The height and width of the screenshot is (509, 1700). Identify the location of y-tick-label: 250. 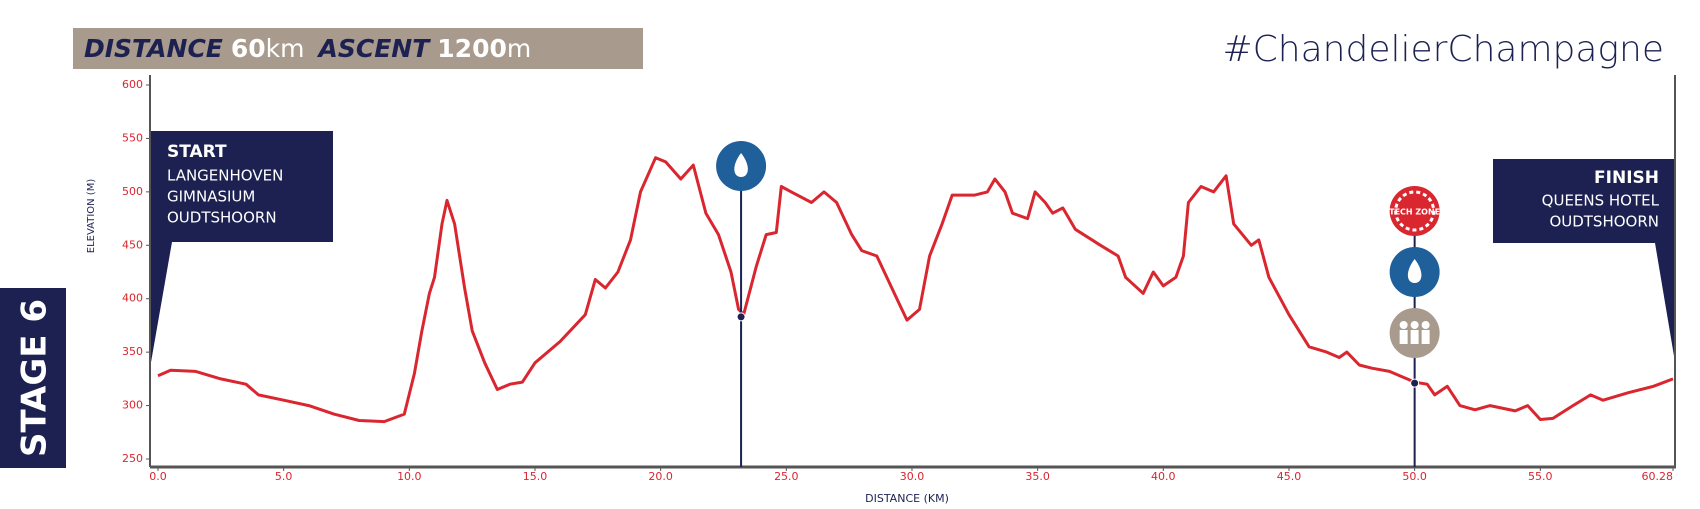
(132, 458).